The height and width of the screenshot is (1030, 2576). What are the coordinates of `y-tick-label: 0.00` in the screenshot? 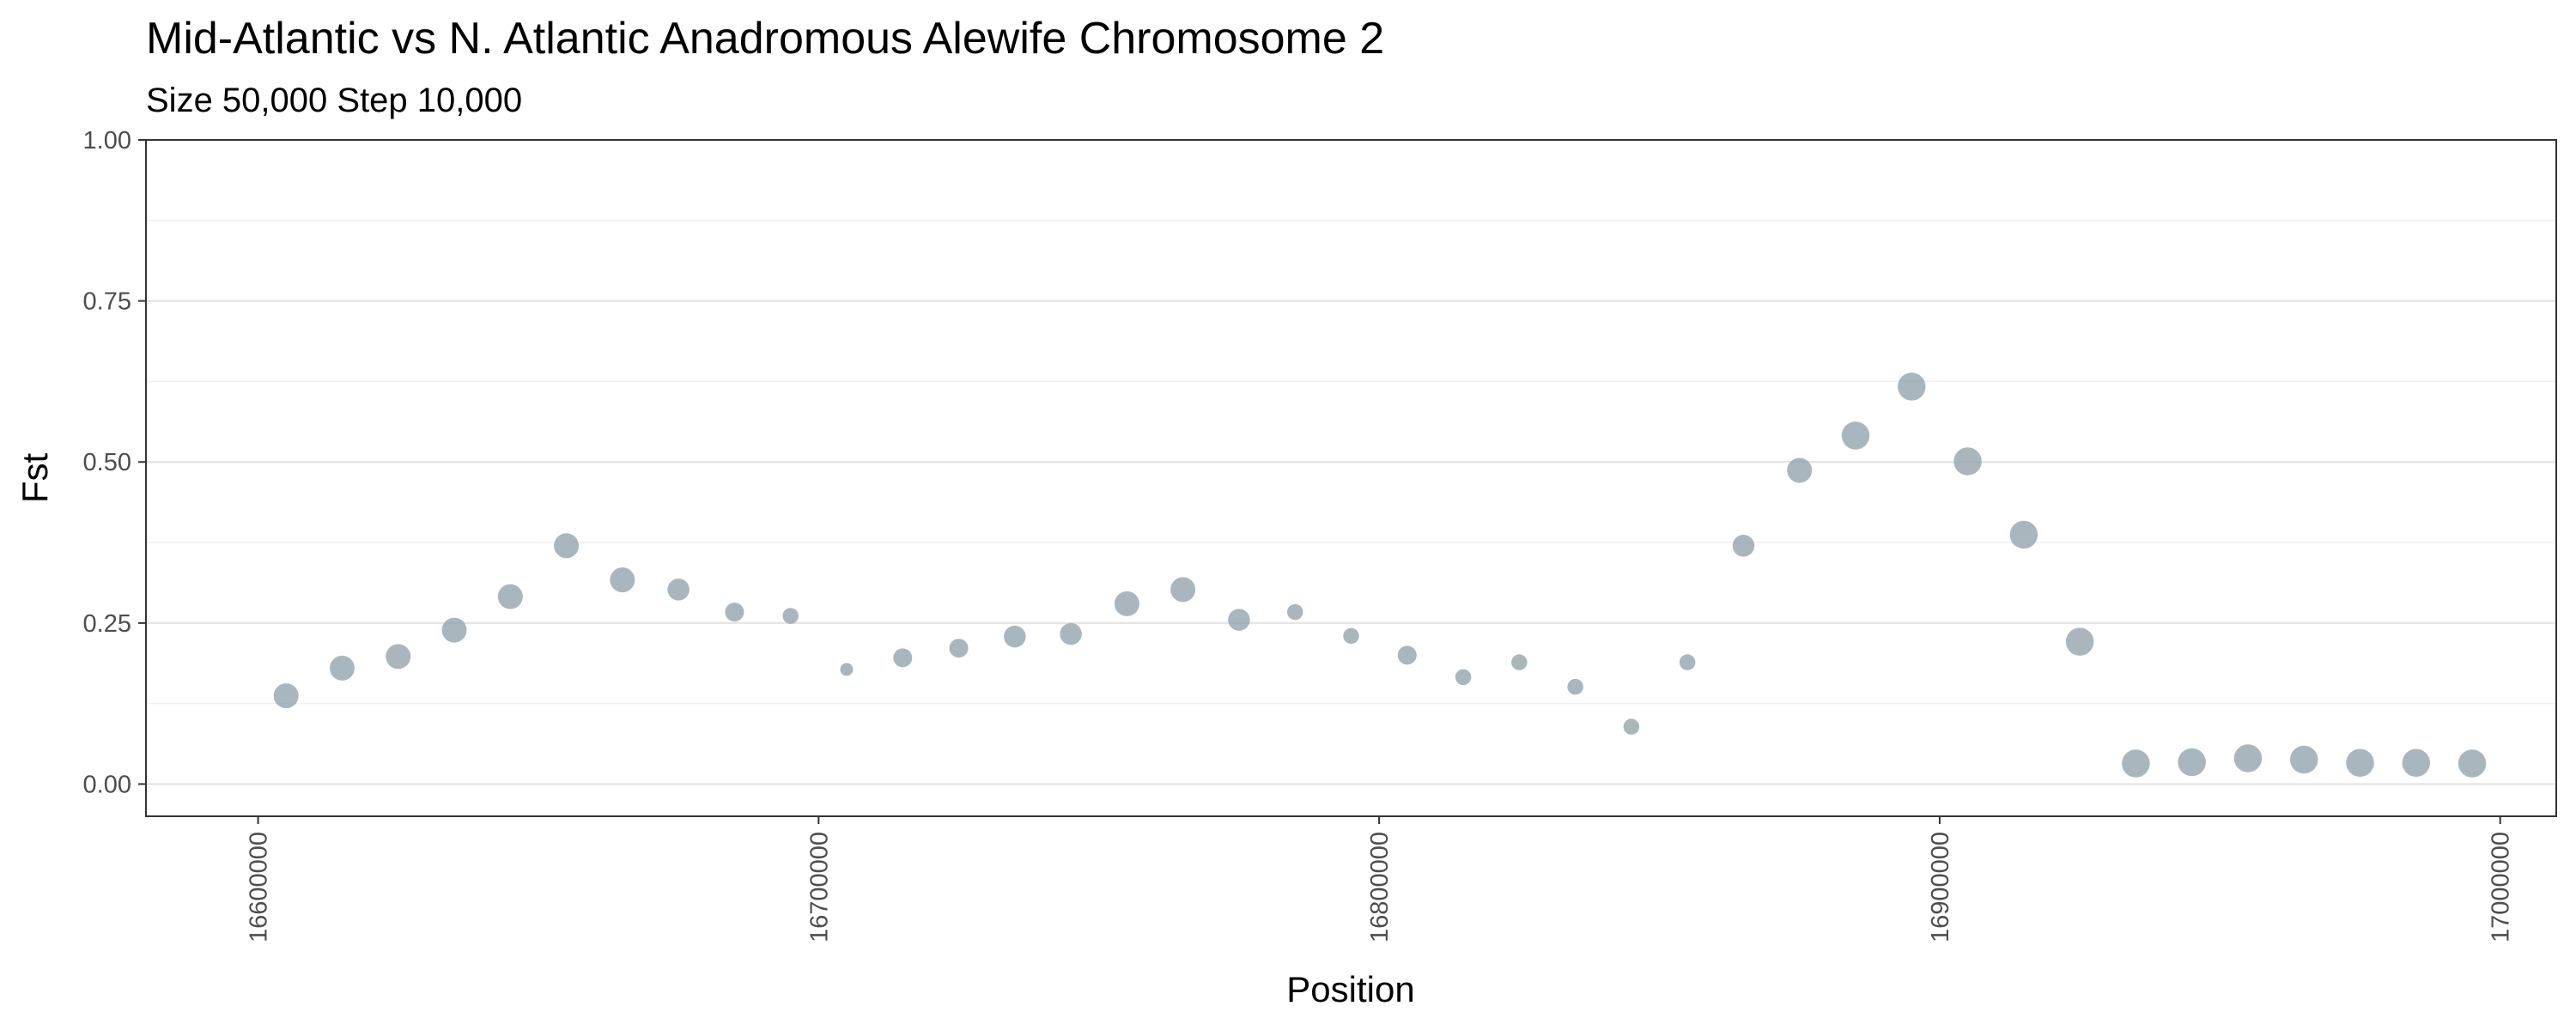 It's located at (107, 784).